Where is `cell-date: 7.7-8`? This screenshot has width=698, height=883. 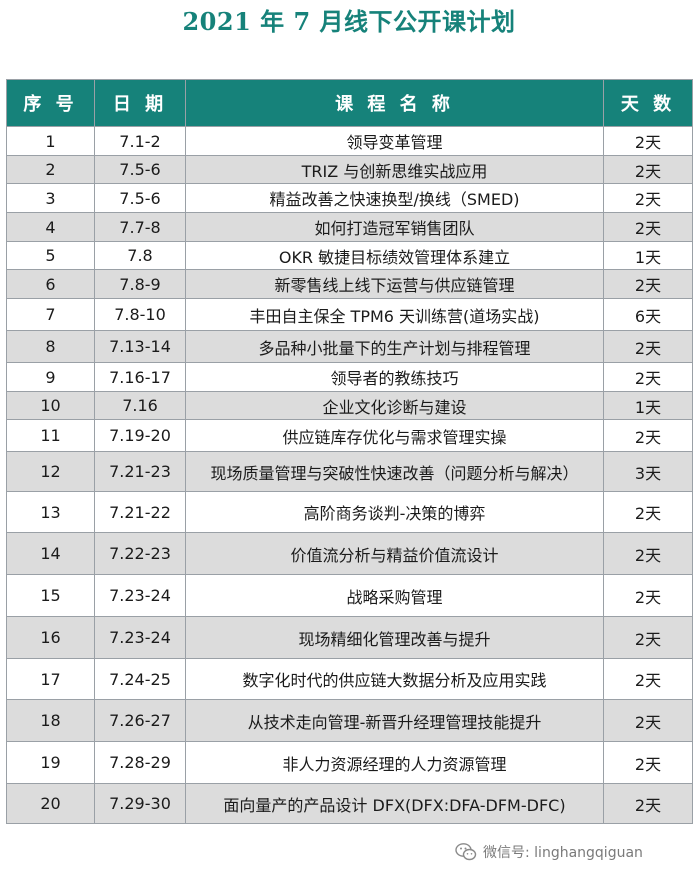 cell-date: 7.7-8 is located at coordinates (140, 227).